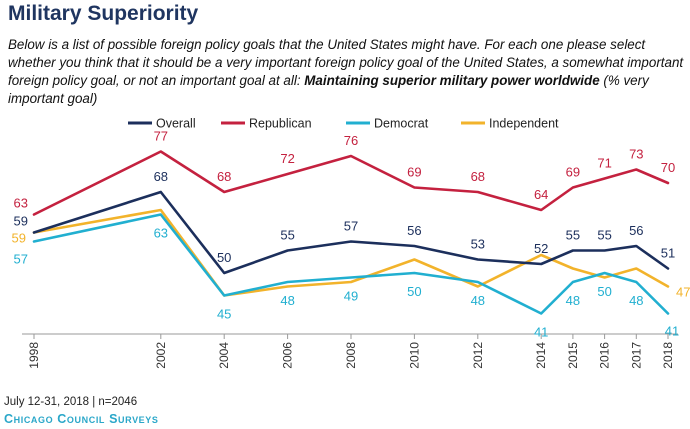  What do you see at coordinates (288, 355) in the screenshot?
I see `x-tick-label-2006: 2006` at bounding box center [288, 355].